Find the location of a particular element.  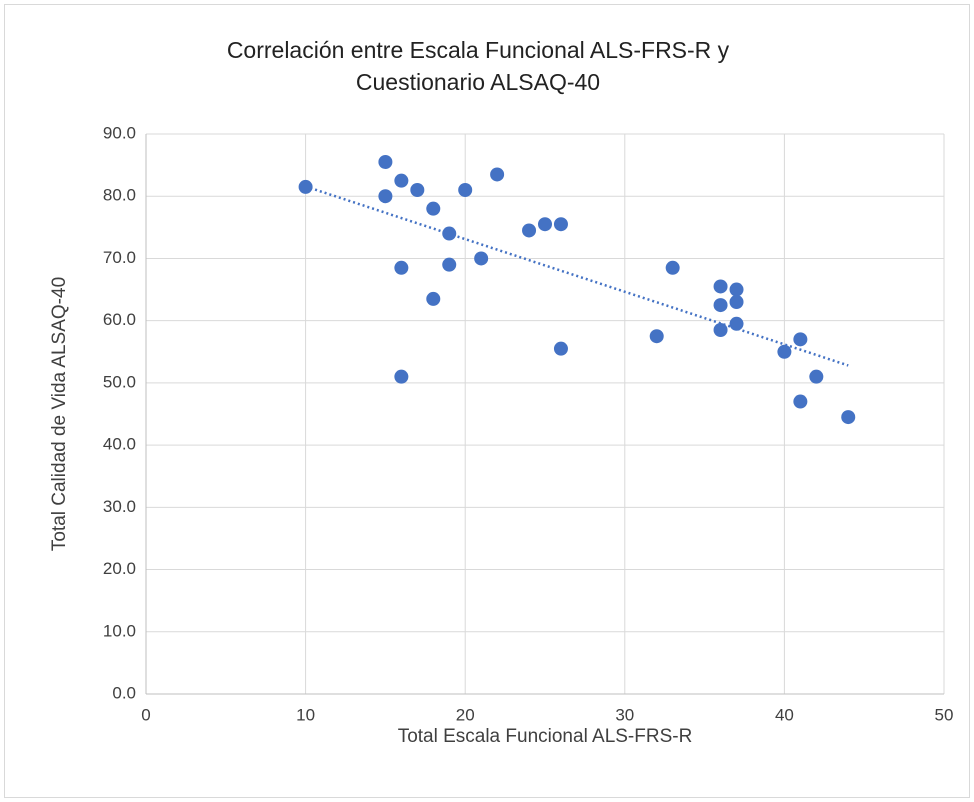

x-tick-label: 10 is located at coordinates (305, 714).